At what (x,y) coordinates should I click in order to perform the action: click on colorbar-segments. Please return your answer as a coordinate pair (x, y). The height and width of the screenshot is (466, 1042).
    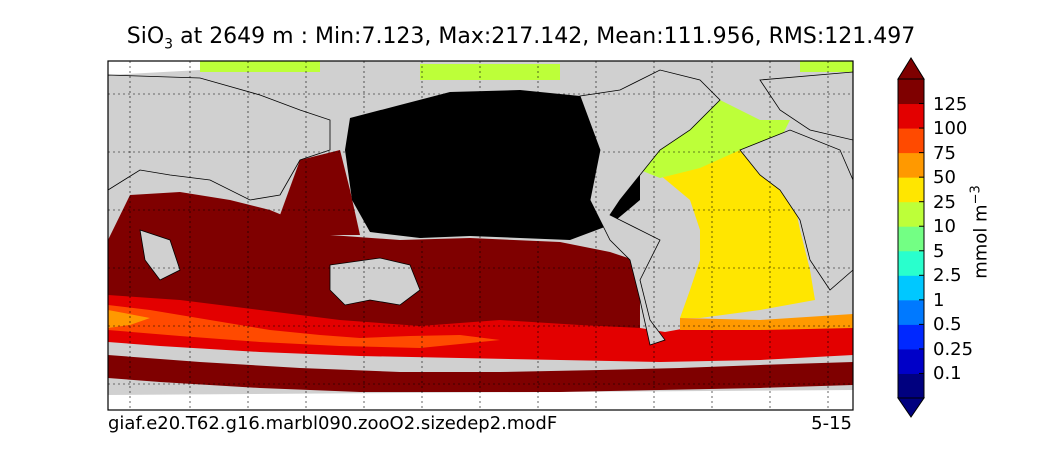
    Looking at the image, I should click on (911, 239).